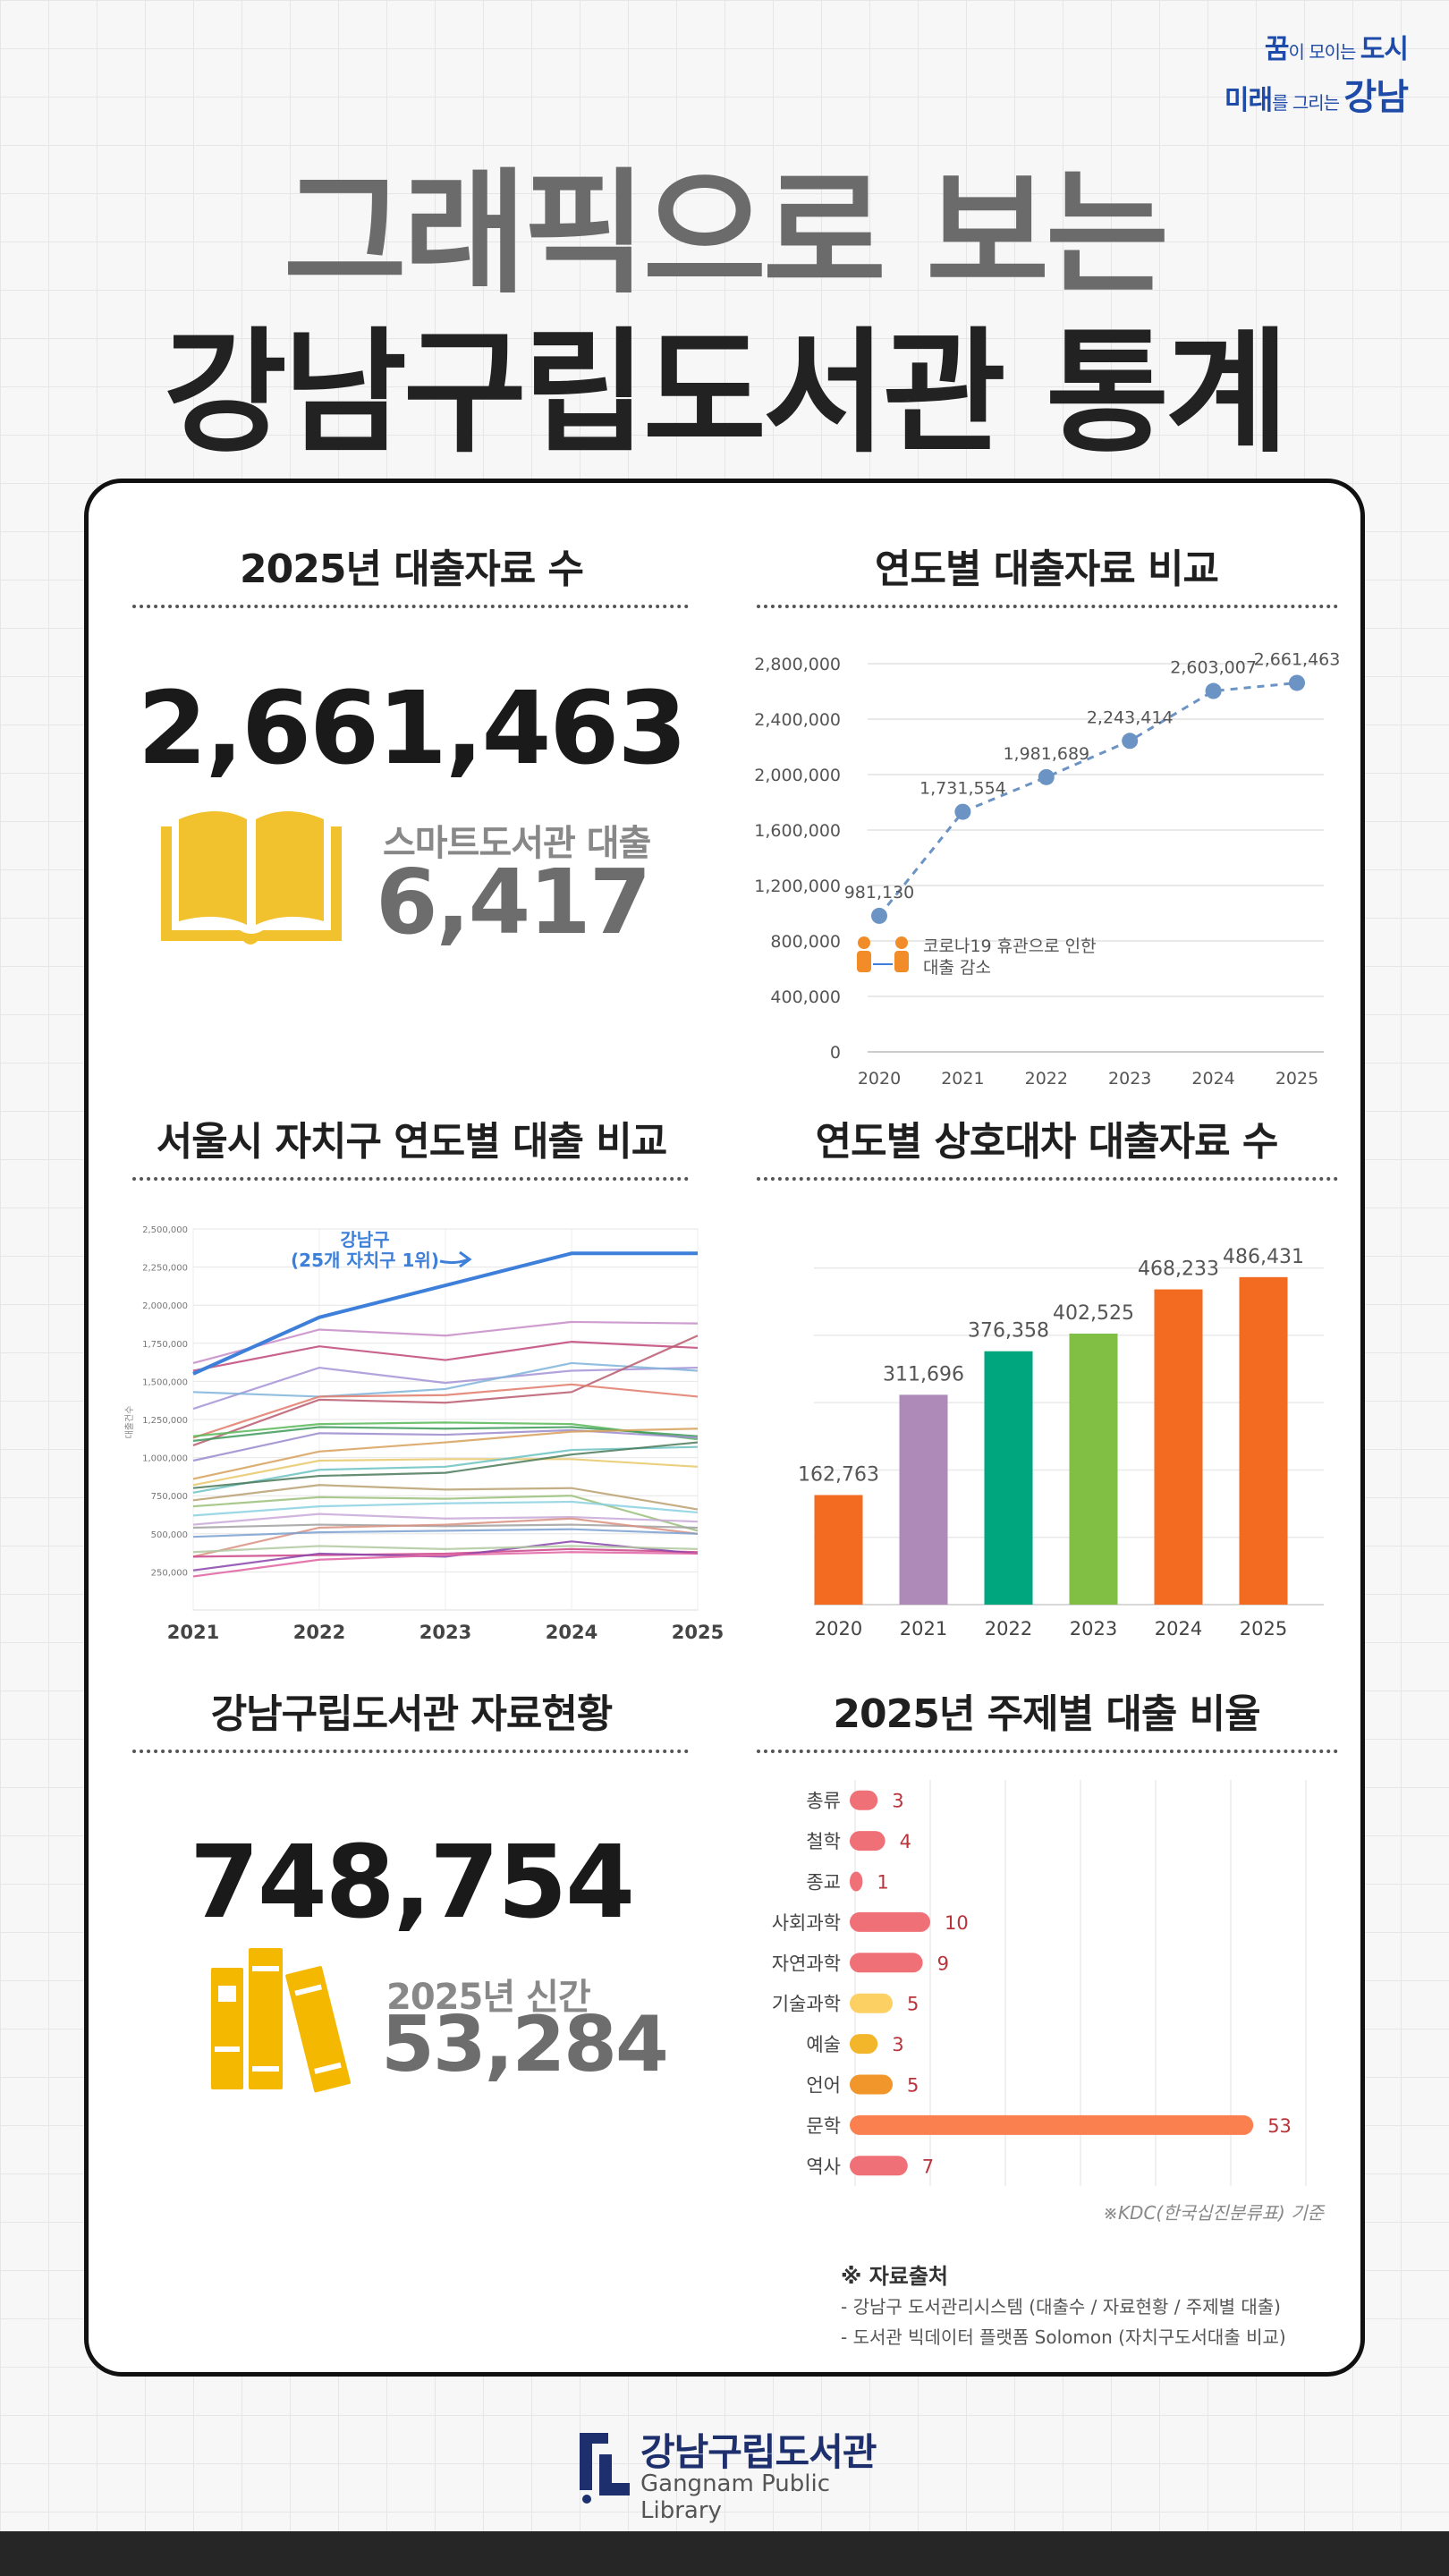 The width and height of the screenshot is (1449, 2576). What do you see at coordinates (838, 1474) in the screenshot?
I see `data-label: 162,763` at bounding box center [838, 1474].